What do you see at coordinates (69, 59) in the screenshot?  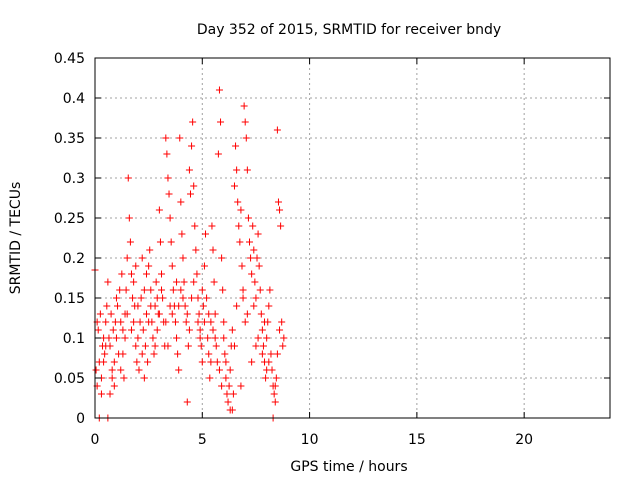 I see `y-tick-label: 0.45` at bounding box center [69, 59].